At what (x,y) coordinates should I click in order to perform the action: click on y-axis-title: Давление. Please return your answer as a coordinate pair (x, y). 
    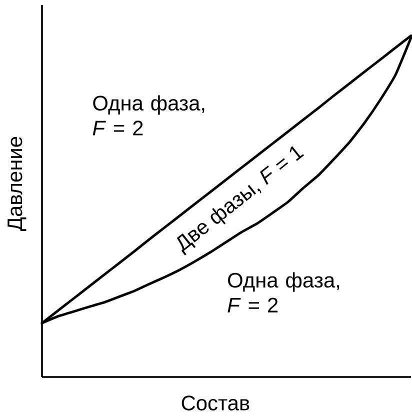
    Looking at the image, I should click on (17, 183).